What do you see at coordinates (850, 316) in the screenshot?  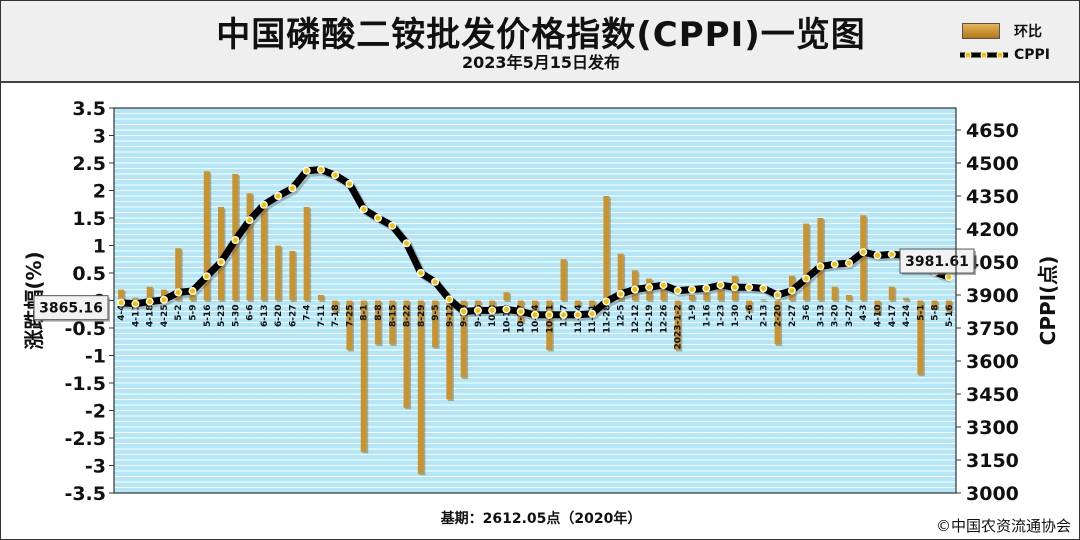 I see `category-label: 3-27` at bounding box center [850, 316].